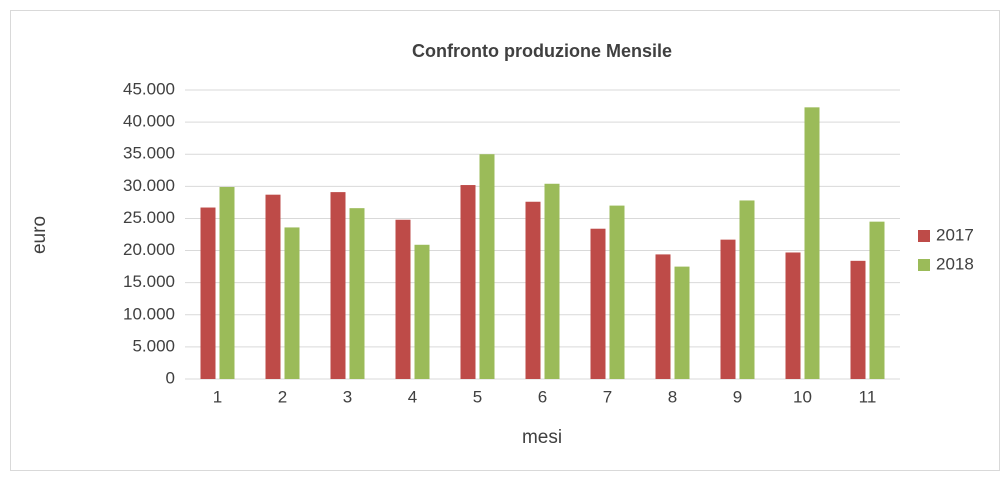 This screenshot has height=485, width=1006. What do you see at coordinates (955, 263) in the screenshot?
I see `legend-label: 2018` at bounding box center [955, 263].